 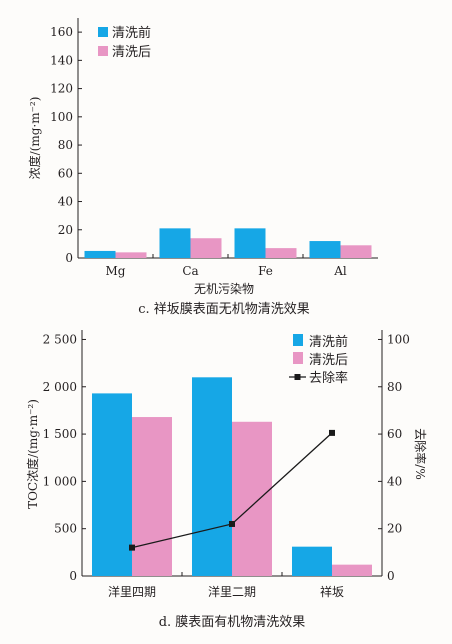 What do you see at coordinates (65, 145) in the screenshot?
I see `c-y-tick-label: 80` at bounding box center [65, 145].